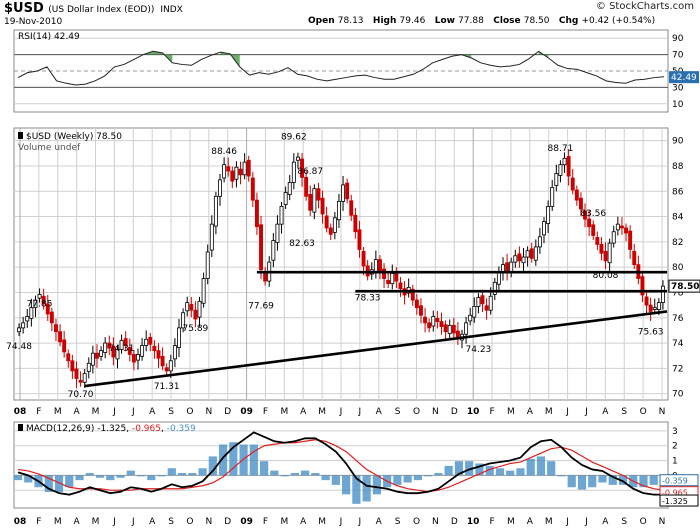 This screenshot has width=700, height=530. I want to click on price-tick-label: 84, so click(678, 218).